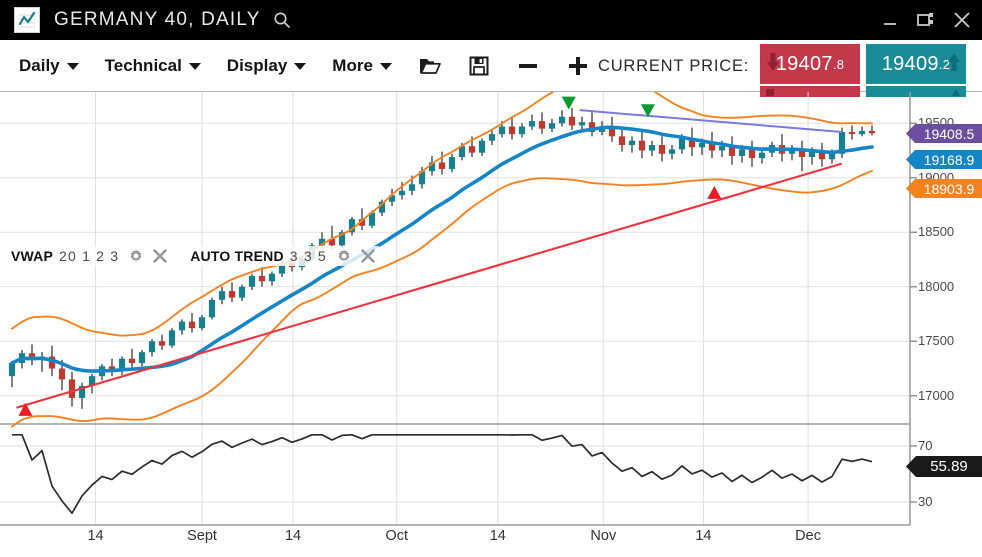 This screenshot has height=557, width=982. What do you see at coordinates (936, 341) in the screenshot?
I see `y-axis-label-17500: 17500` at bounding box center [936, 341].